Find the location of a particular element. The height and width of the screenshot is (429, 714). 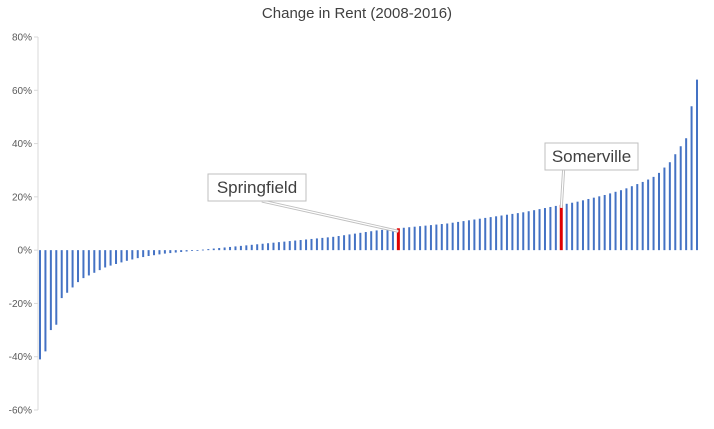

y-tick-label: 20% is located at coordinates (22, 197).